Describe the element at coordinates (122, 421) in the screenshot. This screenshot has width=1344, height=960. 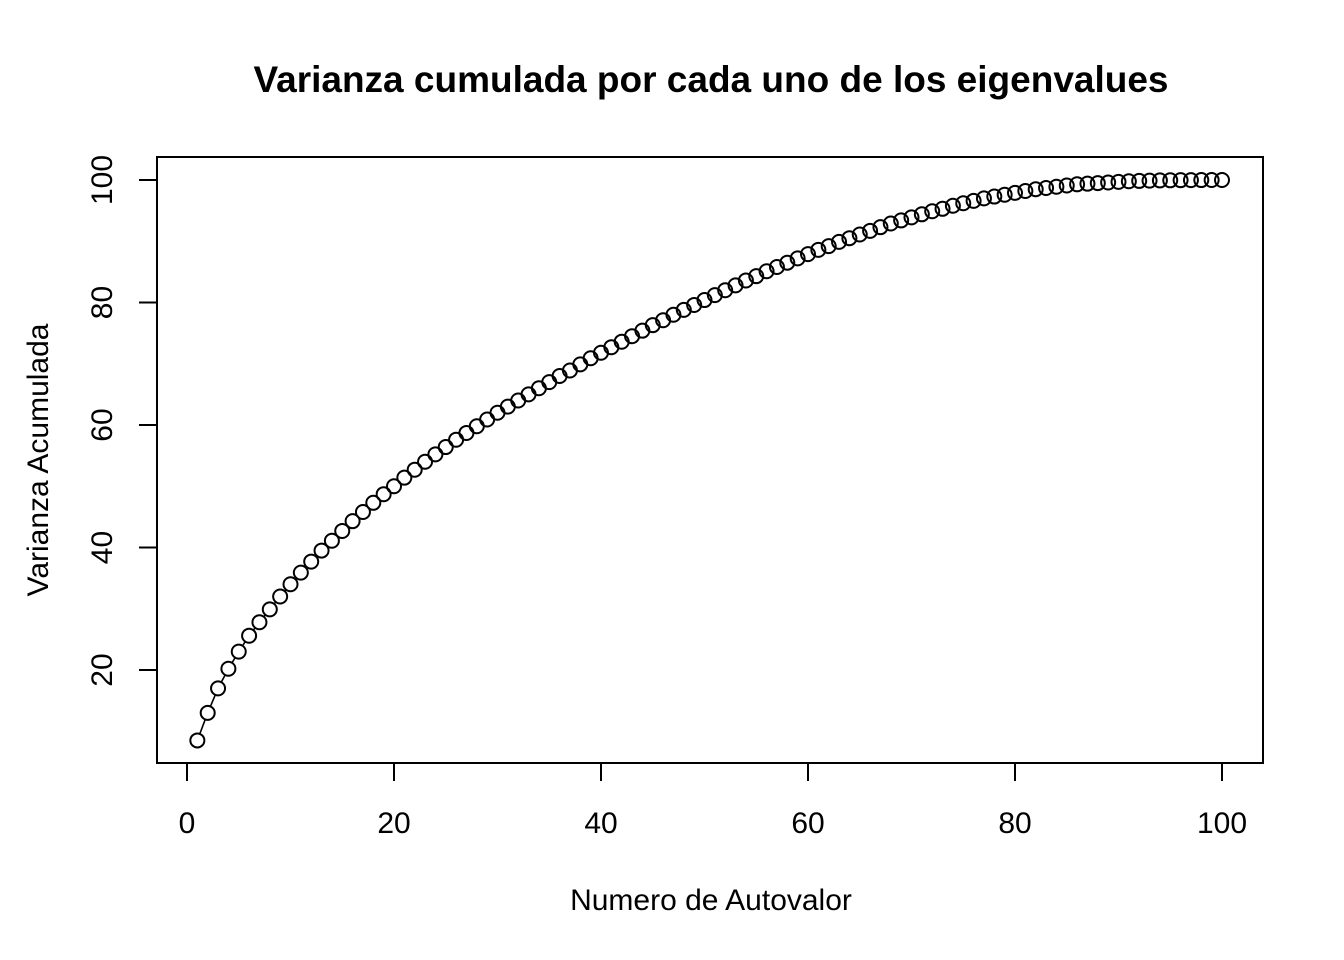
I see `y-axis: 20 40 60 80 100` at that location.